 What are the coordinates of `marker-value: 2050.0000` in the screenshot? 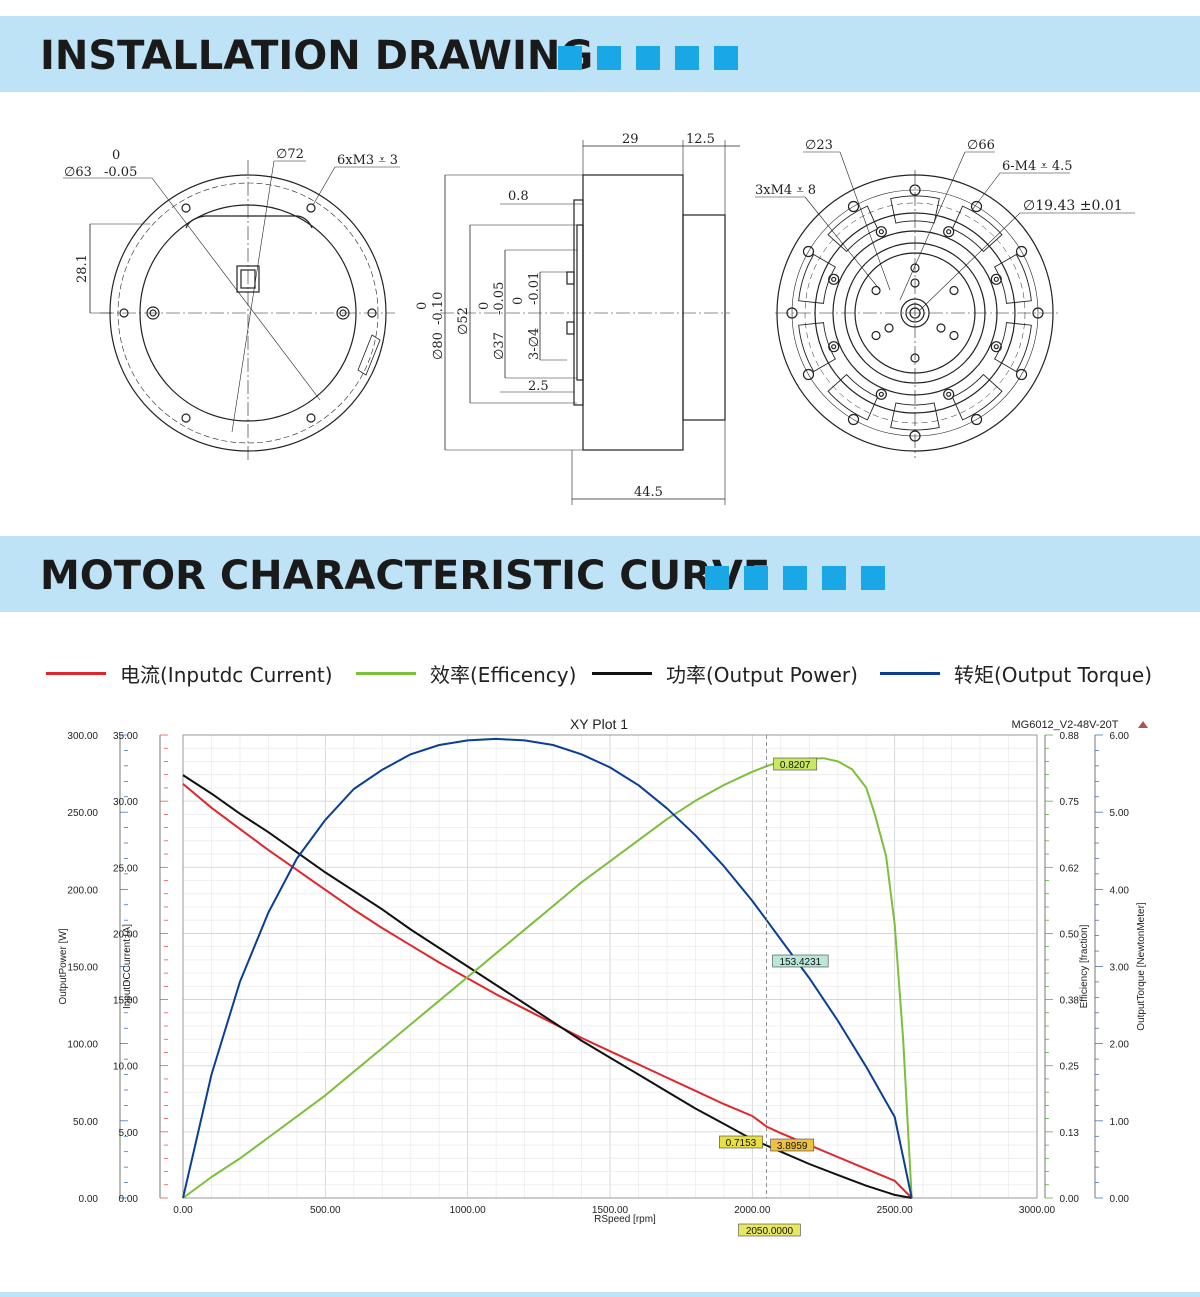 It's located at (770, 1231).